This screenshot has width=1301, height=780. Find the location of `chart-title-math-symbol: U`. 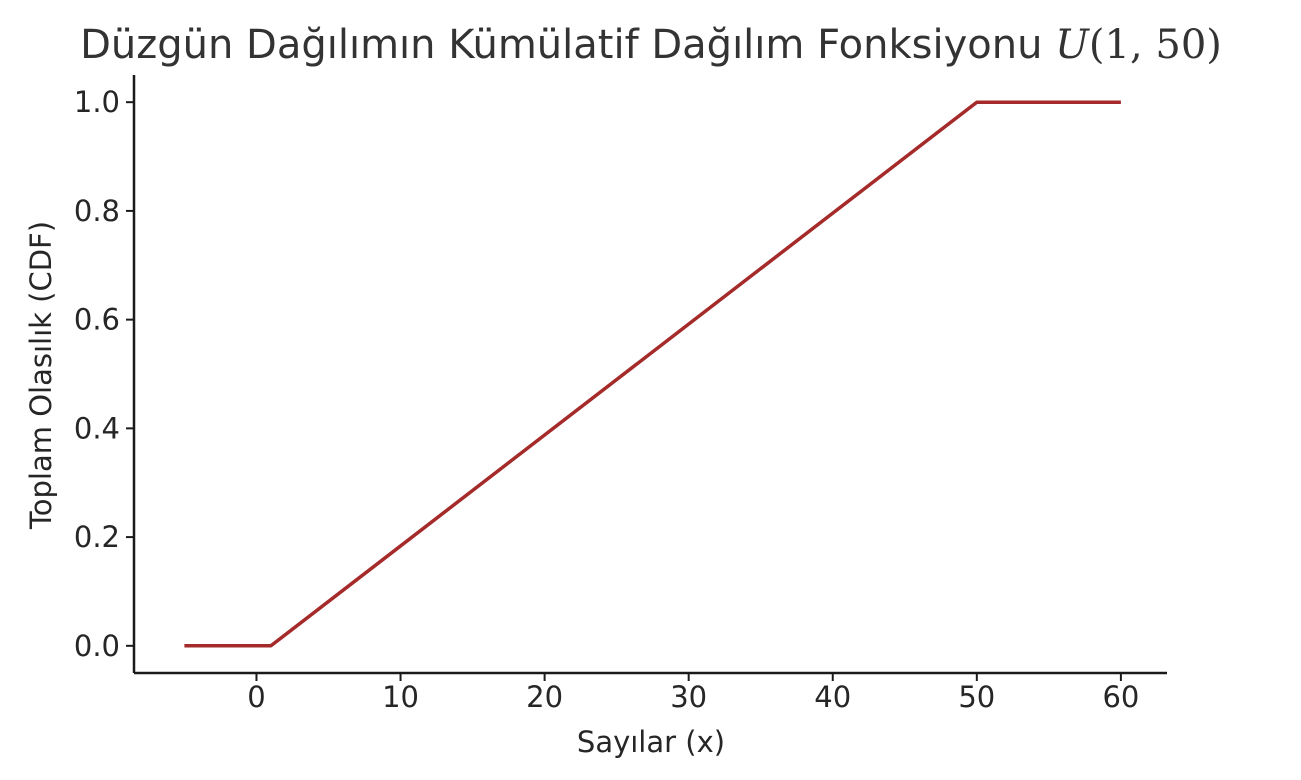

chart-title-math-symbol: U is located at coordinates (1072, 45).